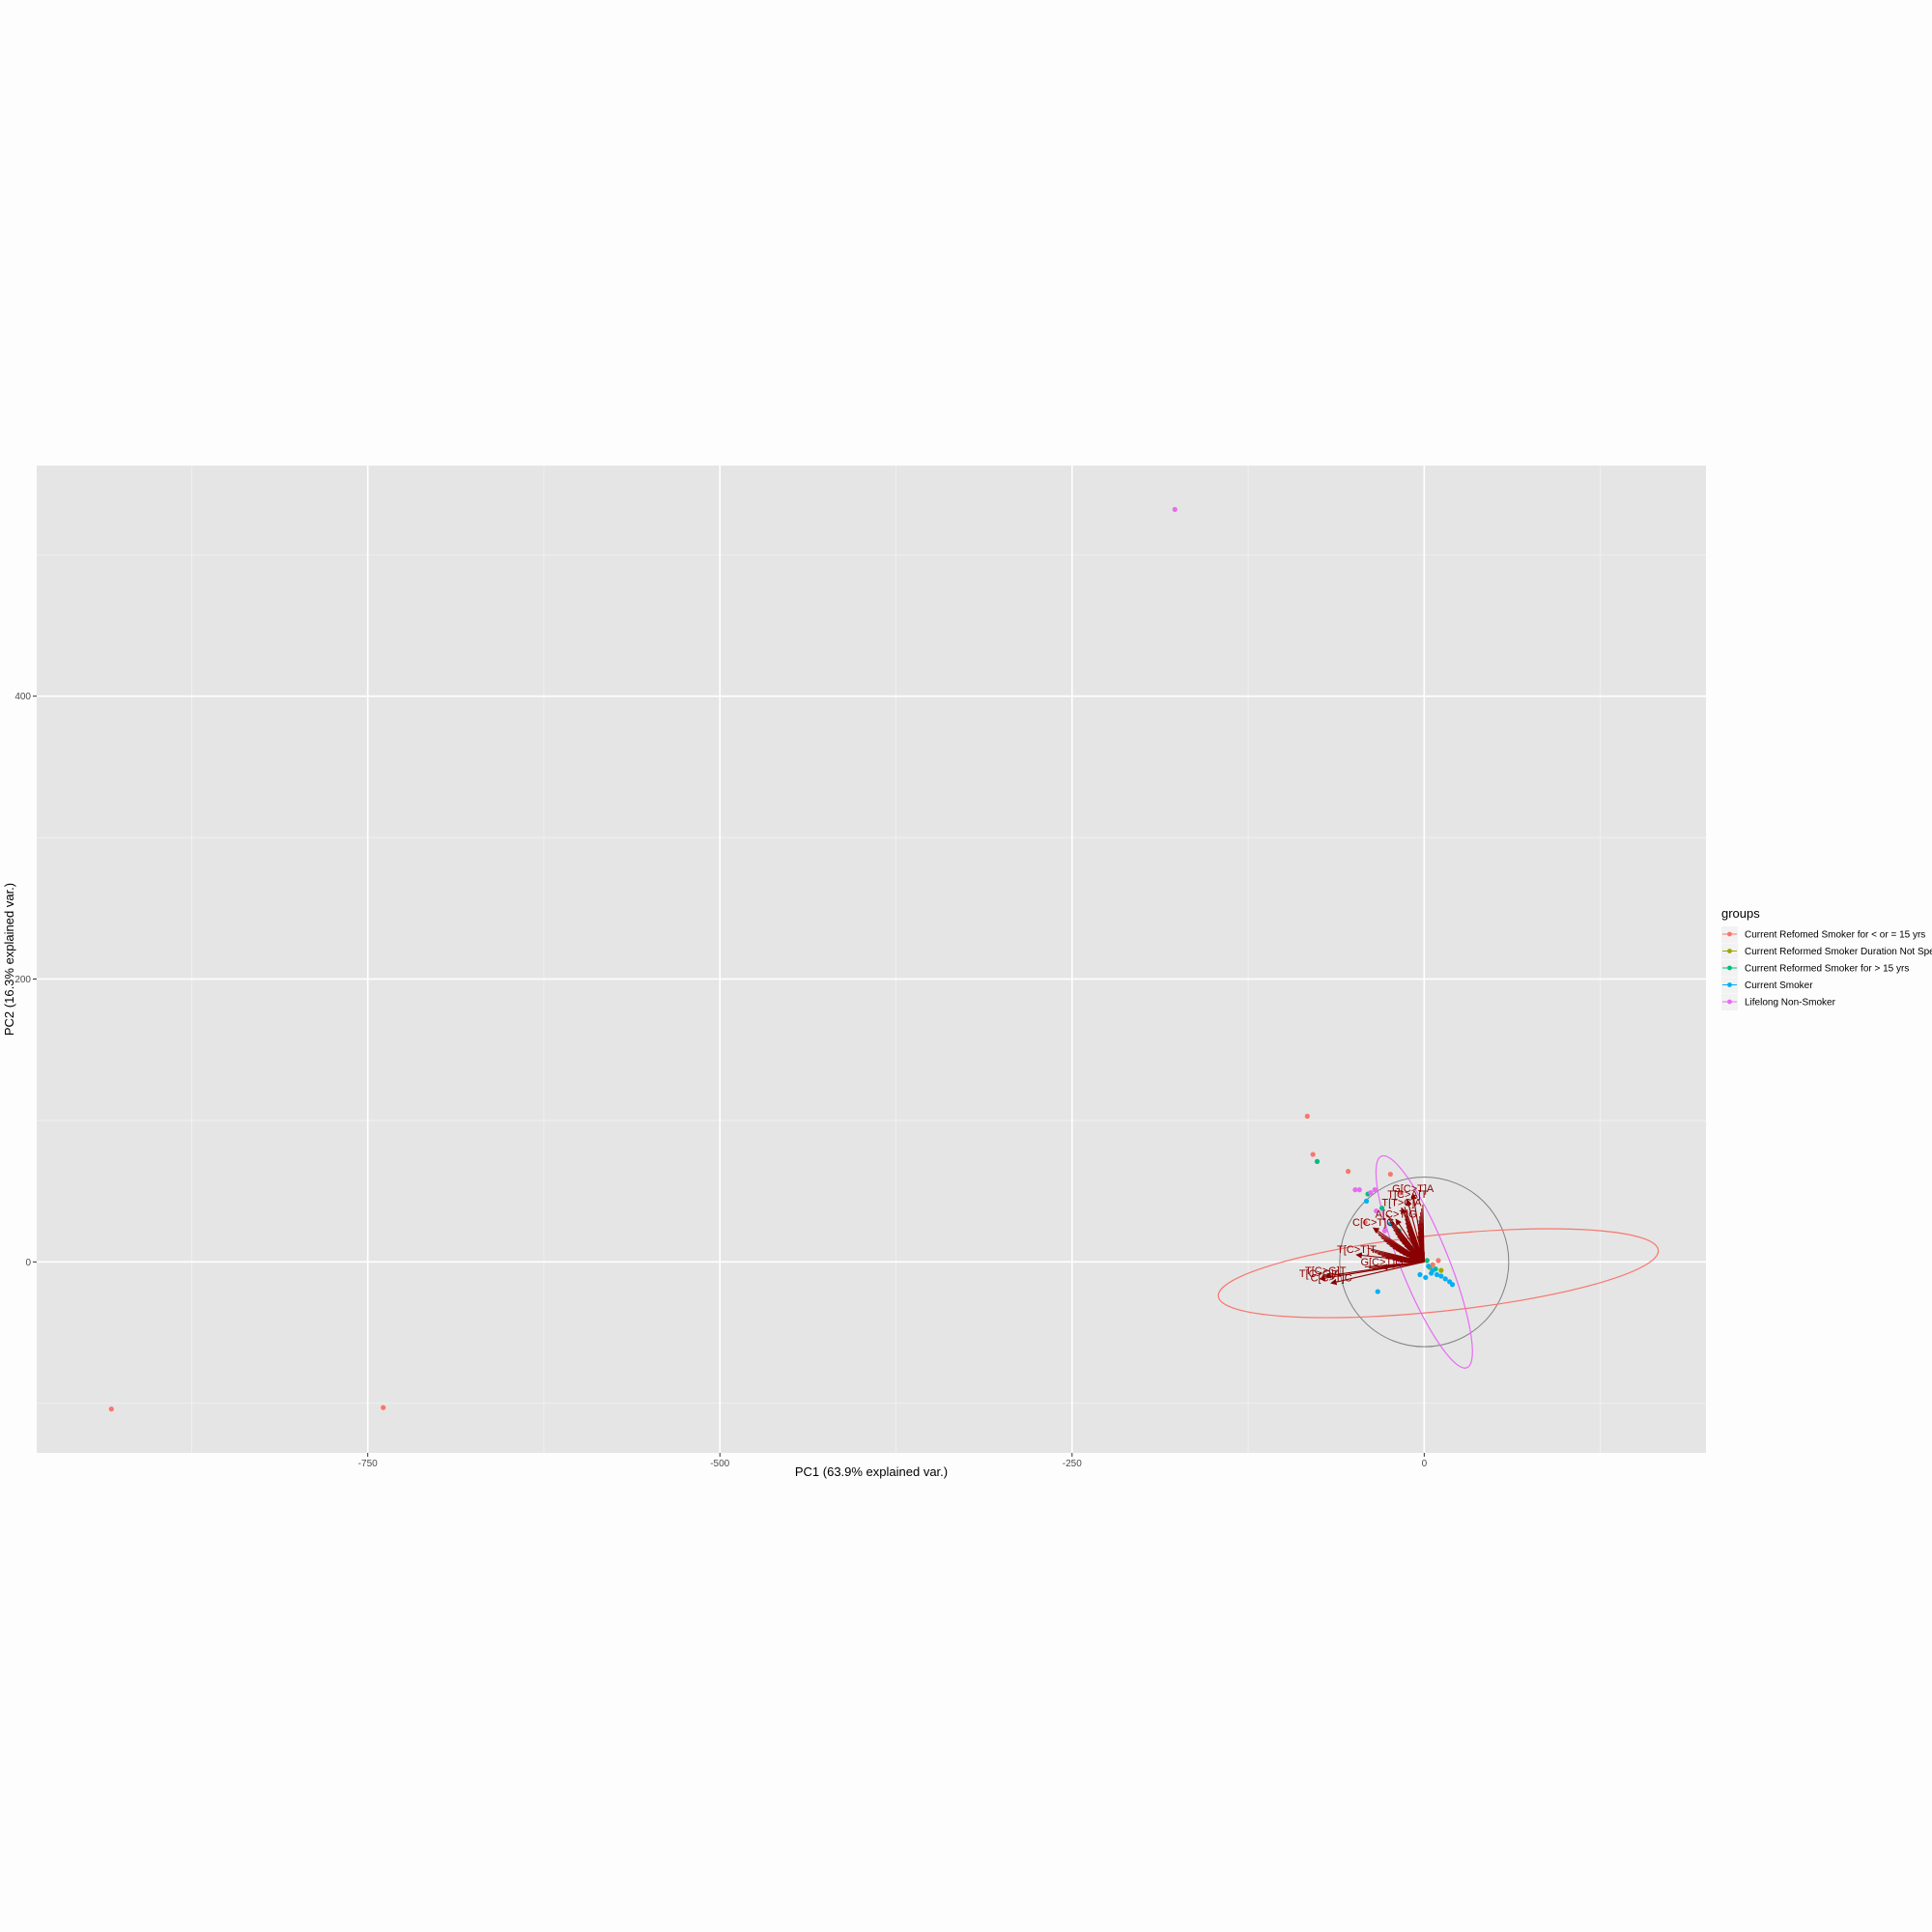  I want to click on loading-label: T[C>G]T, so click(1326, 1271).